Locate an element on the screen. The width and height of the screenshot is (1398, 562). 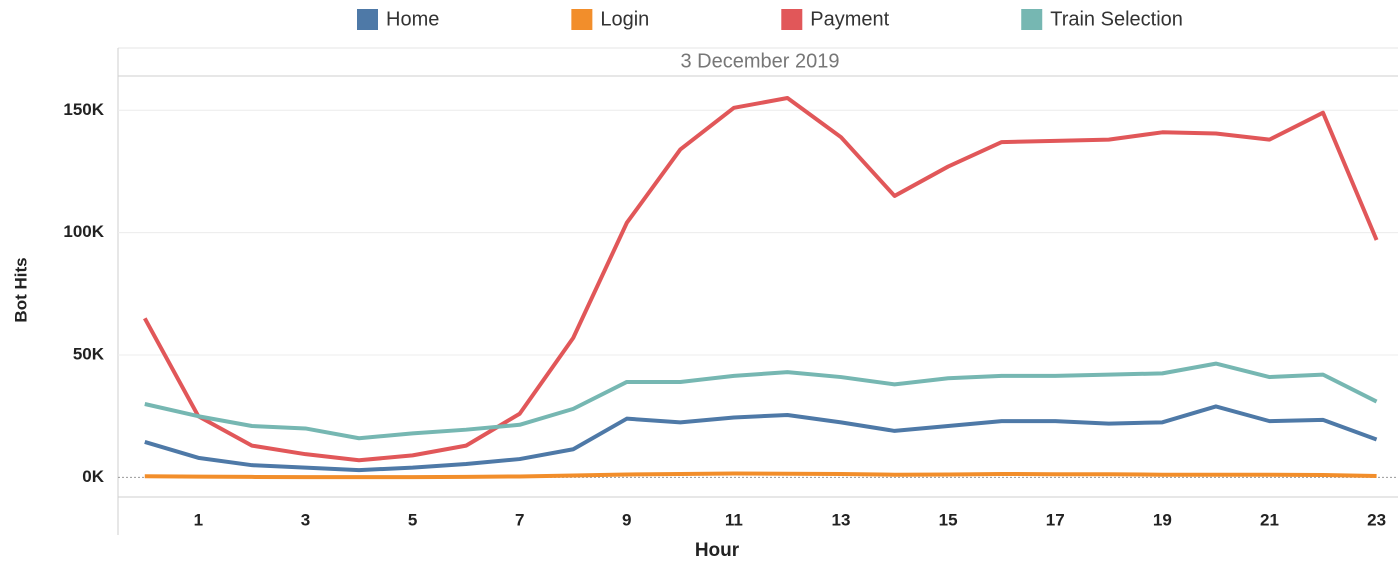
x-tick-label: 7 is located at coordinates (519, 519).